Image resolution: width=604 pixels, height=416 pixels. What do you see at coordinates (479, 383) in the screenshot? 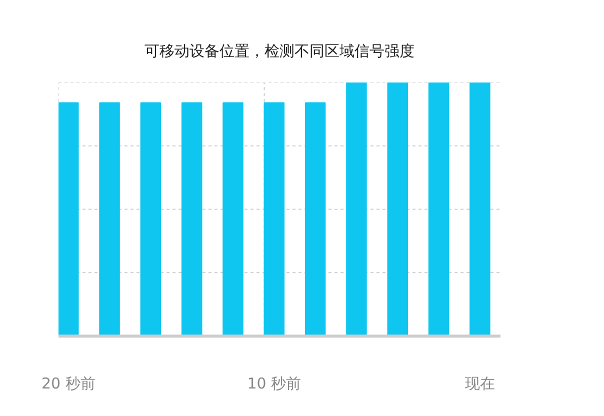
I see `x-tick-label: 现在` at bounding box center [479, 383].